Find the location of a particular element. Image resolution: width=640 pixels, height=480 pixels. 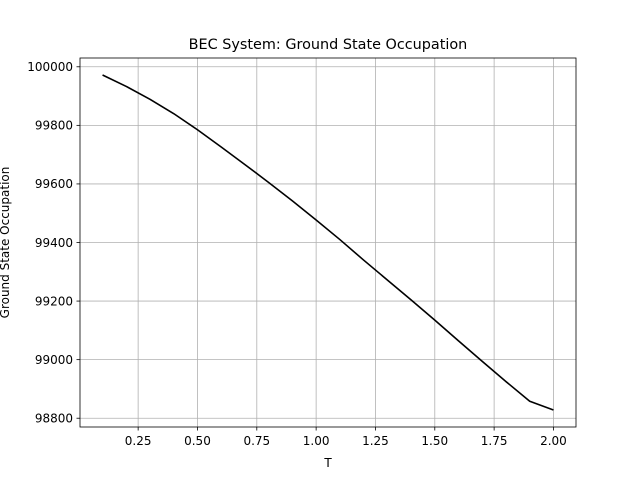

y-tick-label: 100000 is located at coordinates (50, 67).